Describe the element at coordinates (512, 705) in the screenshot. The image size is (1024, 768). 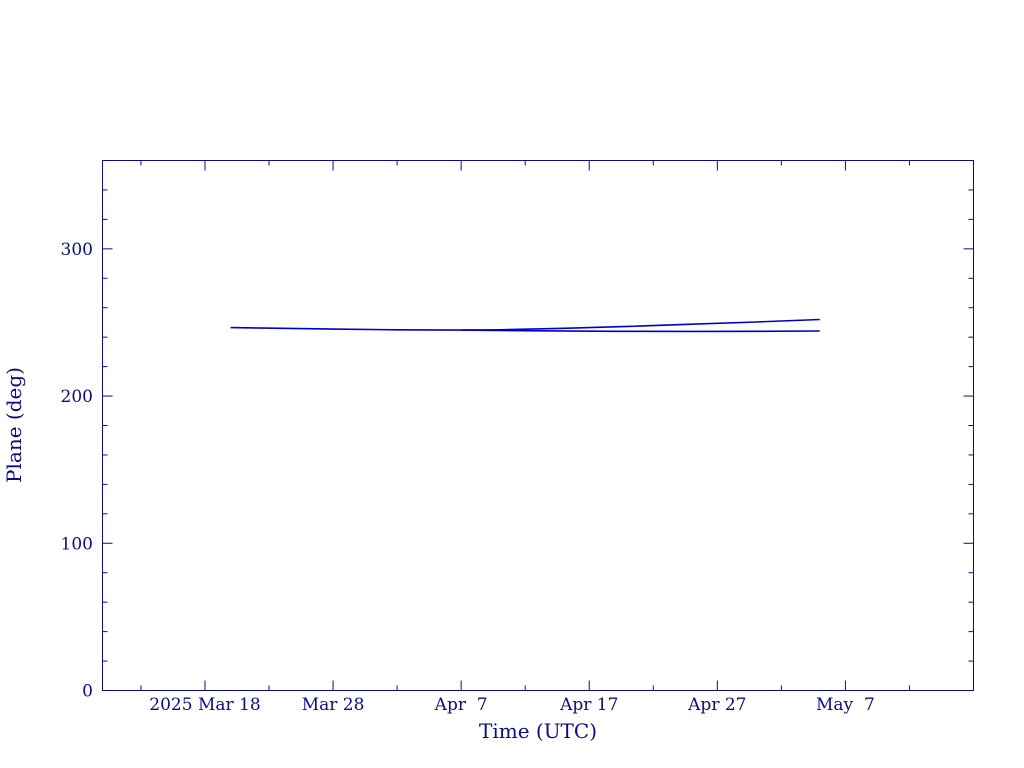
I see `x-tick-labels: 2025 Mar 18 Mar 28 Apr 7 Apr 17 Apr 27 May 7` at that location.